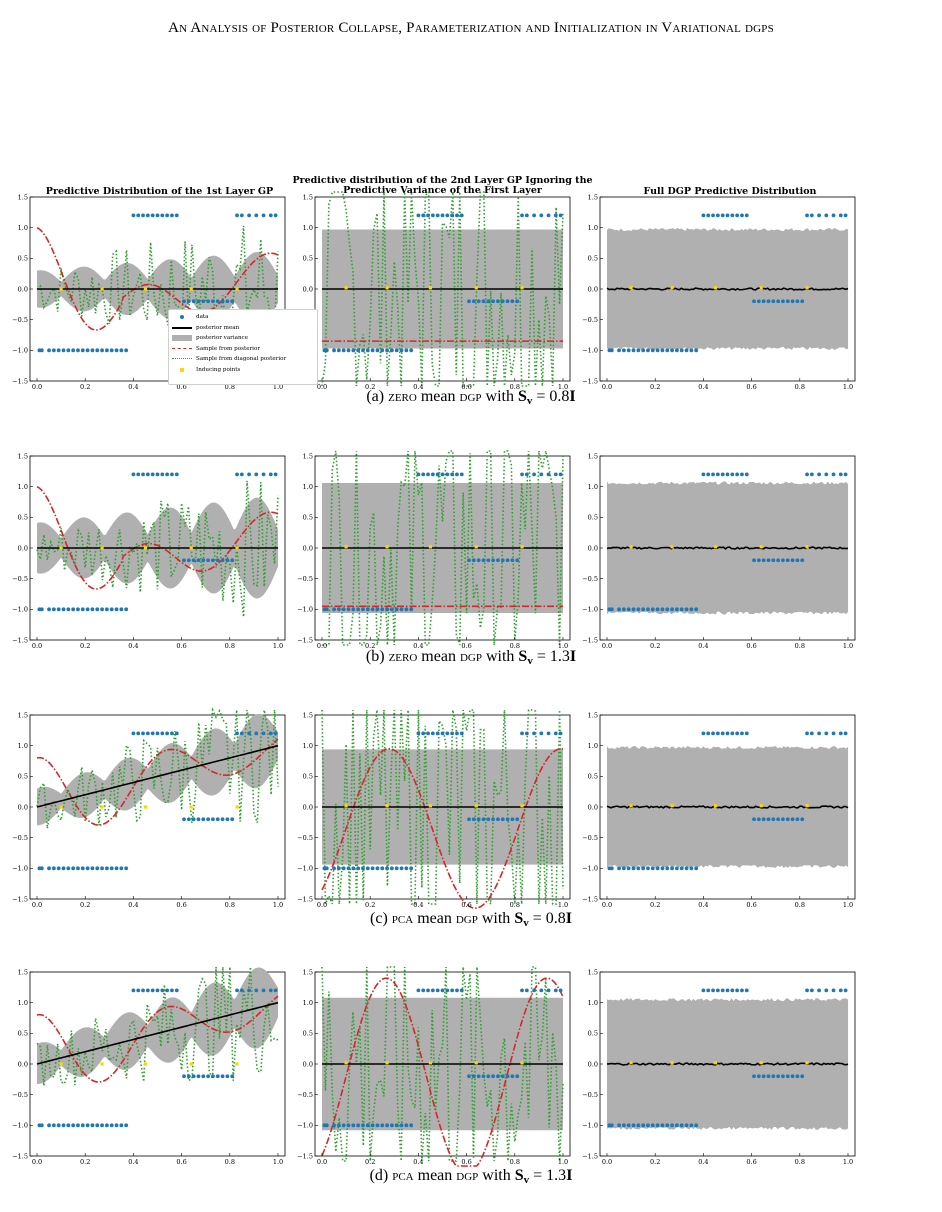  I want to click on y-tick-label: −0.5, so click(20, 320).